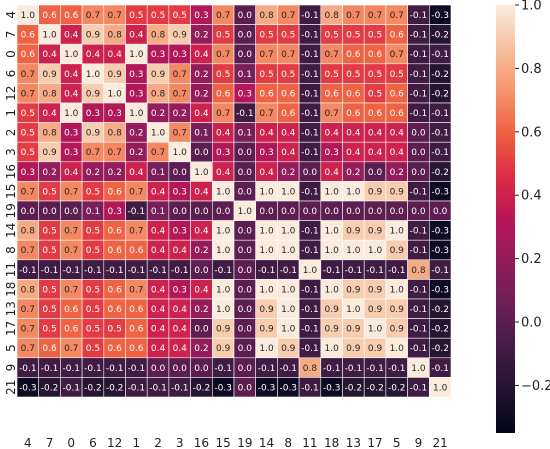  I want to click on y-tick-label: 11, so click(11, 269).